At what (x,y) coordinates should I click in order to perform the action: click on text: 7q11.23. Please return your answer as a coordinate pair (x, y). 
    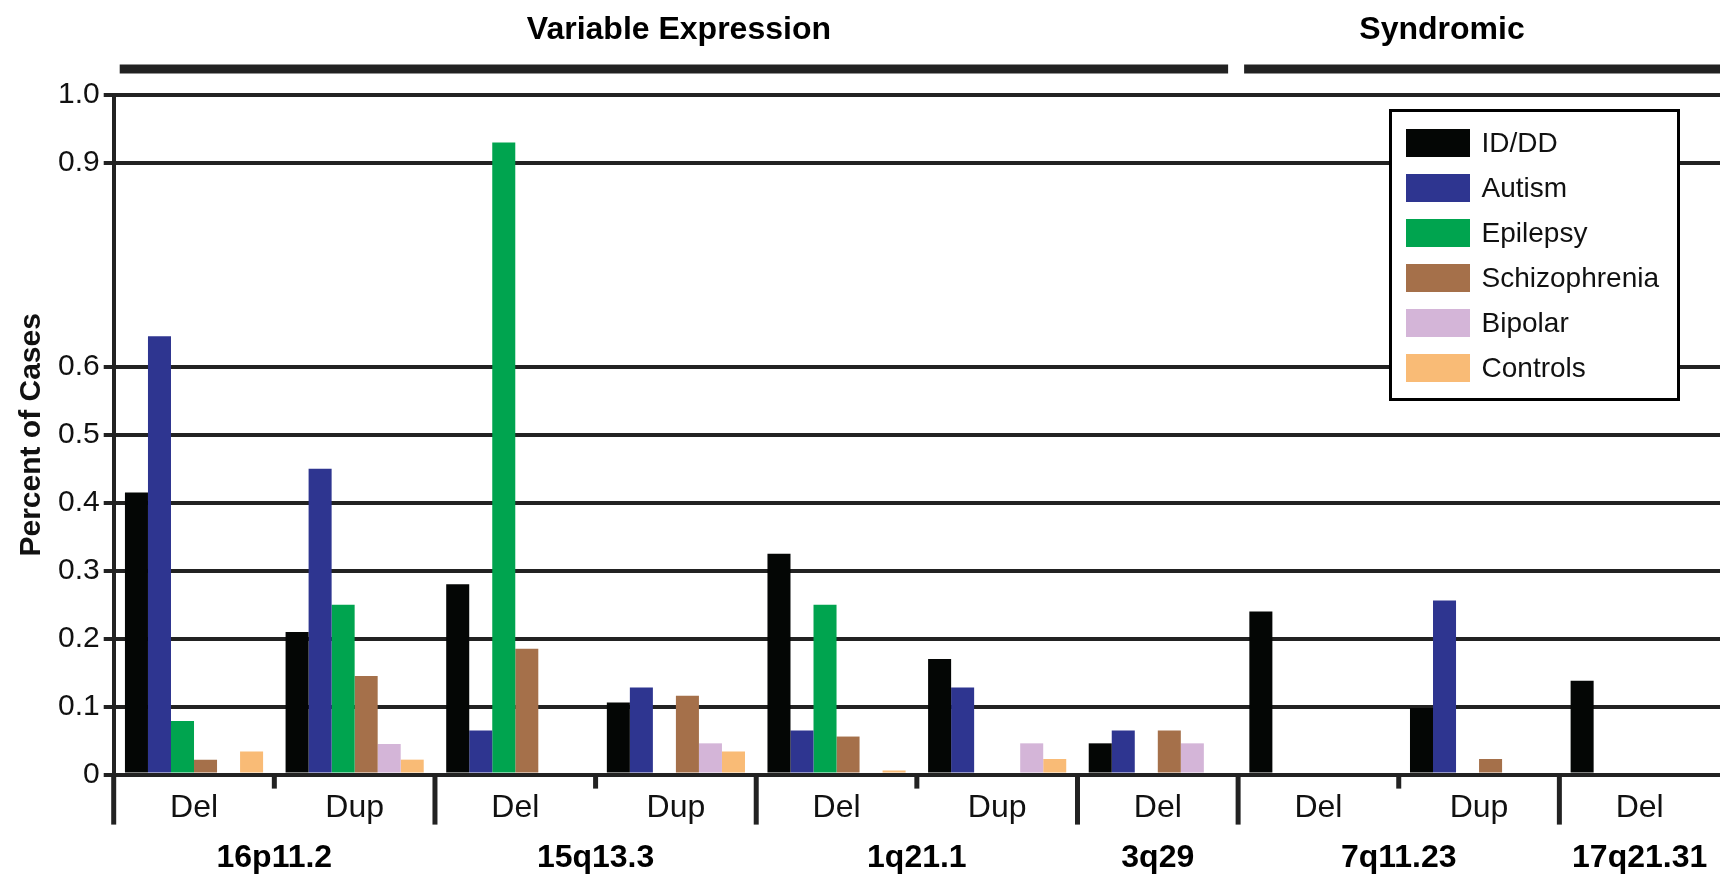
    Looking at the image, I should click on (1398, 856).